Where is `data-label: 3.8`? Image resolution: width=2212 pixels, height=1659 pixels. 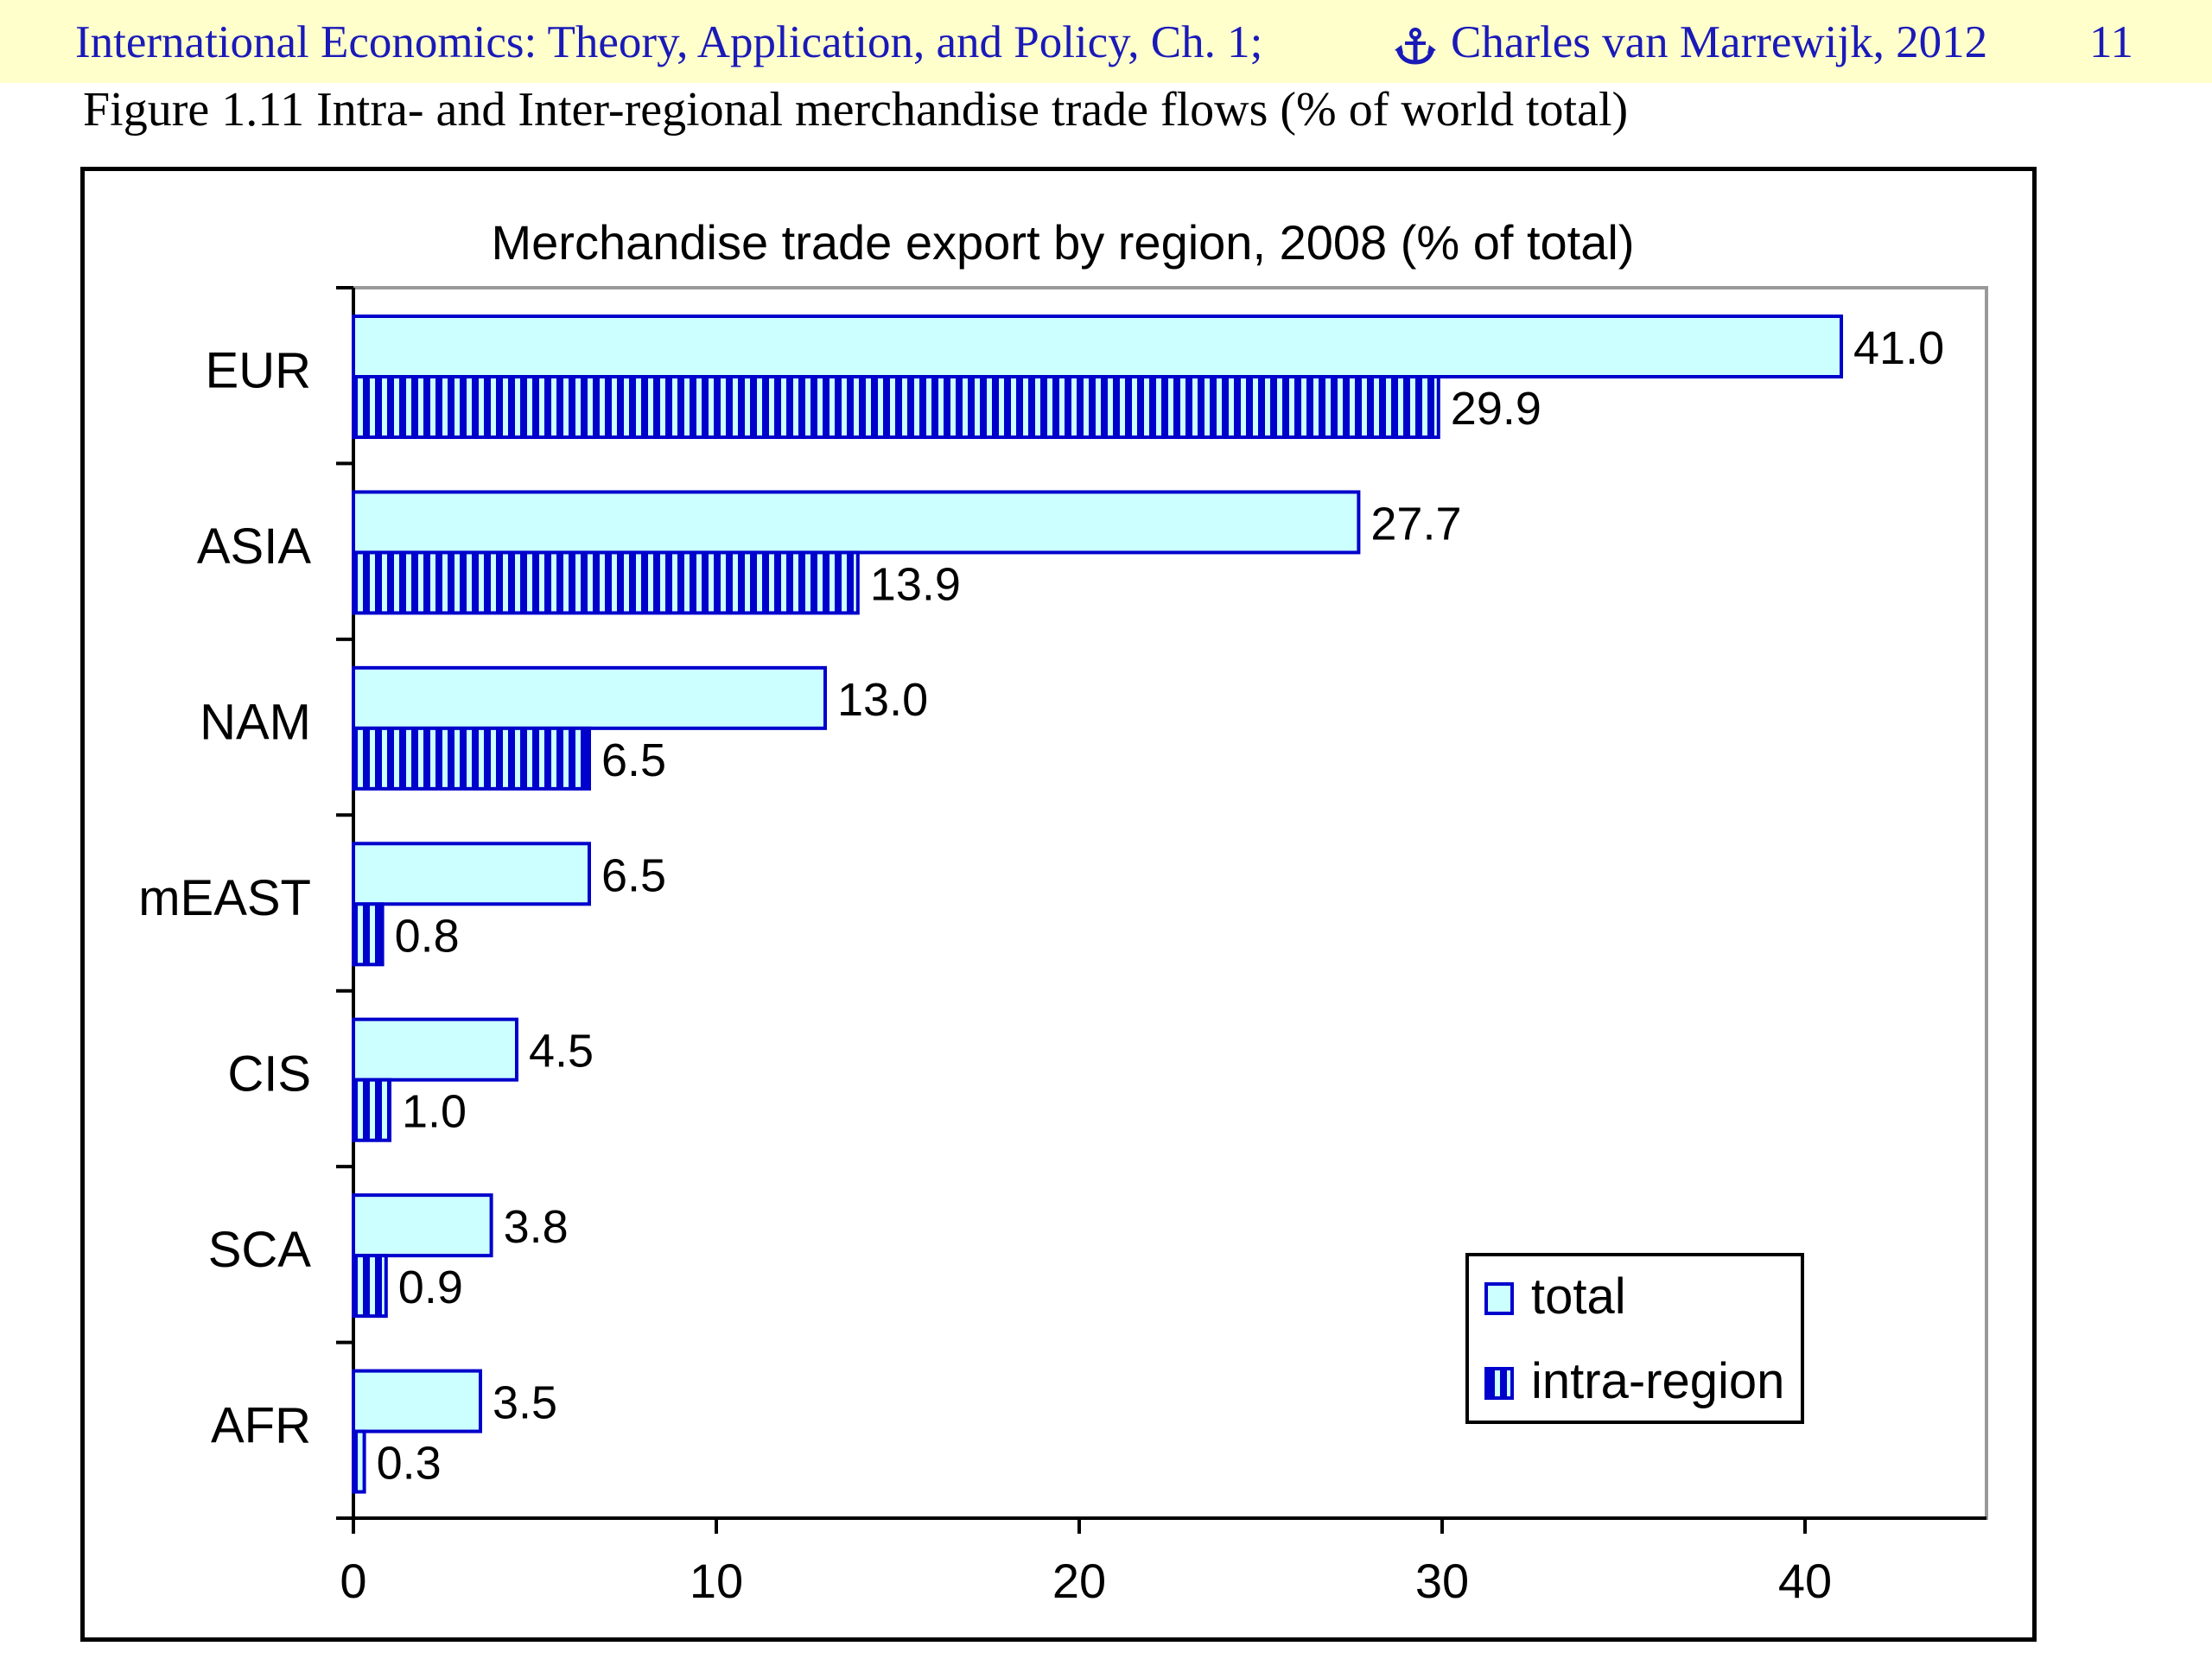 data-label: 3.8 is located at coordinates (536, 1227).